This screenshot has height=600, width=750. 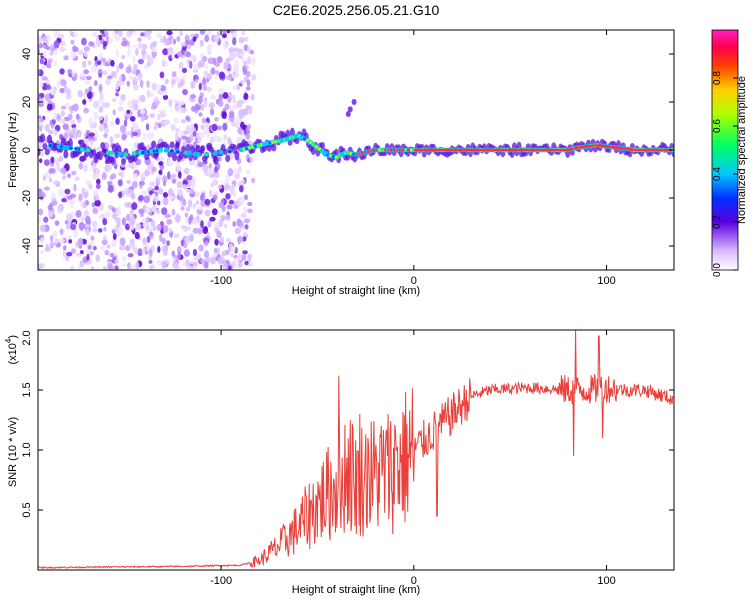 What do you see at coordinates (717, 126) in the screenshot?
I see `colorbar-tick-label: 0.6` at bounding box center [717, 126].